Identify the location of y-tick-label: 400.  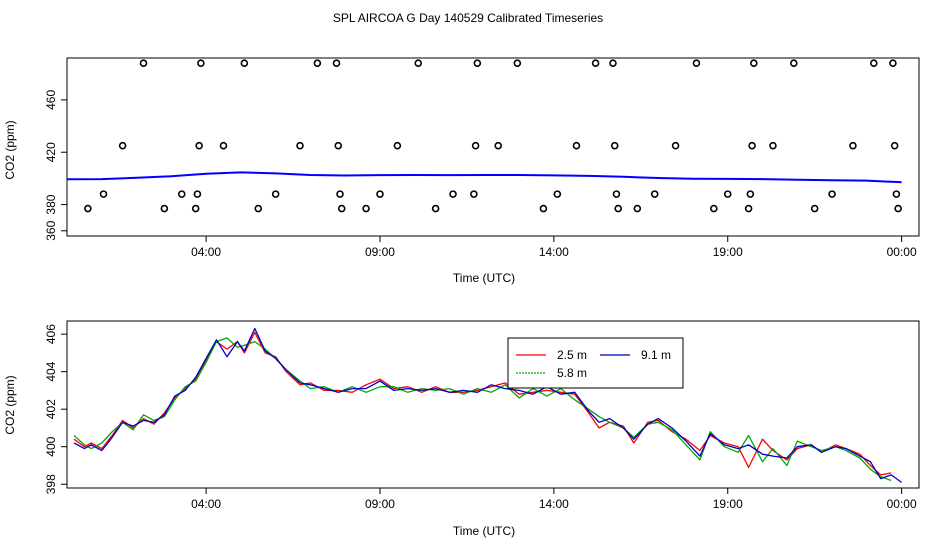
(51, 446).